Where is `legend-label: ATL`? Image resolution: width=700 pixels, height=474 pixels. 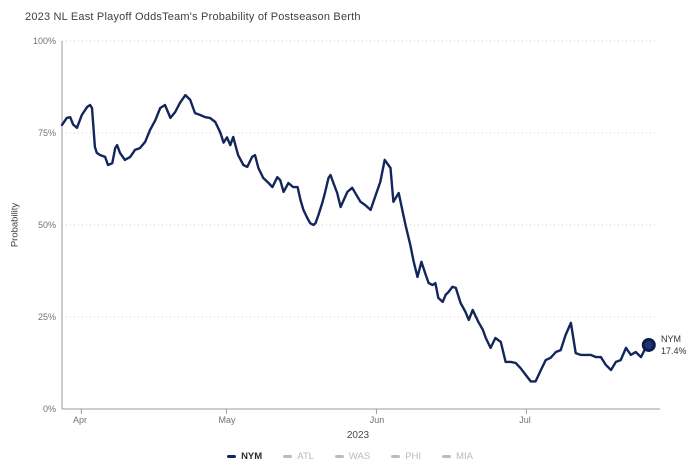 legend-label: ATL is located at coordinates (305, 456).